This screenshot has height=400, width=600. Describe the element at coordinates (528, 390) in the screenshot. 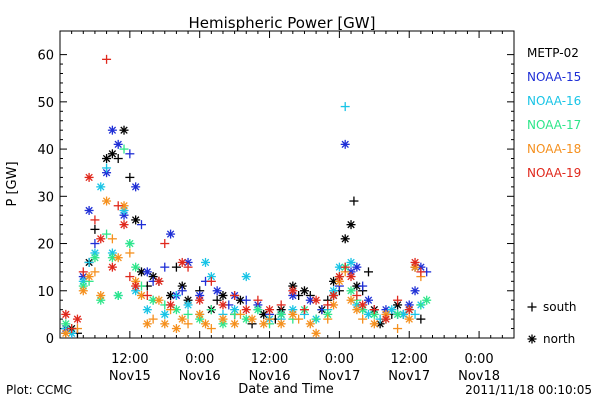

I see `footer-timestamp: 2011/11/18 00:10:05` at that location.